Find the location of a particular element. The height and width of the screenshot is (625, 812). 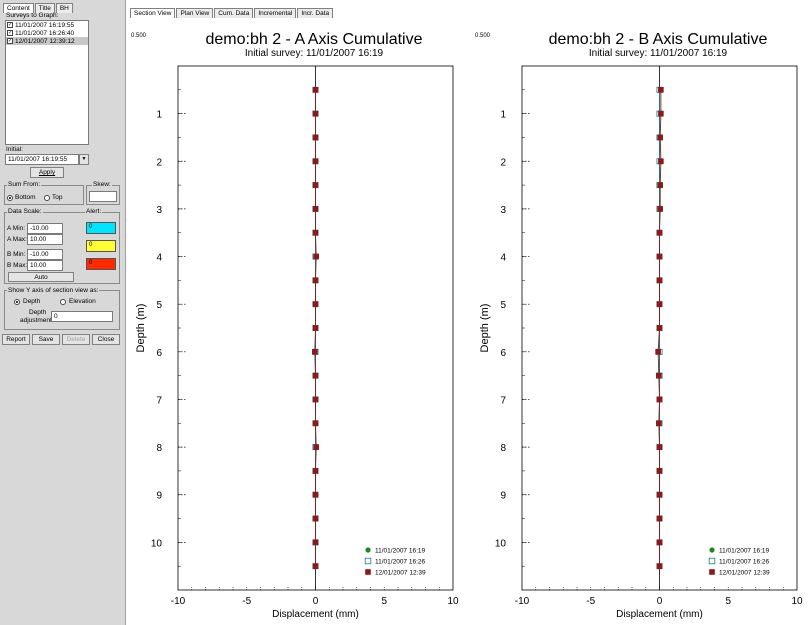

a-min-input: -10.00 is located at coordinates (45, 228).